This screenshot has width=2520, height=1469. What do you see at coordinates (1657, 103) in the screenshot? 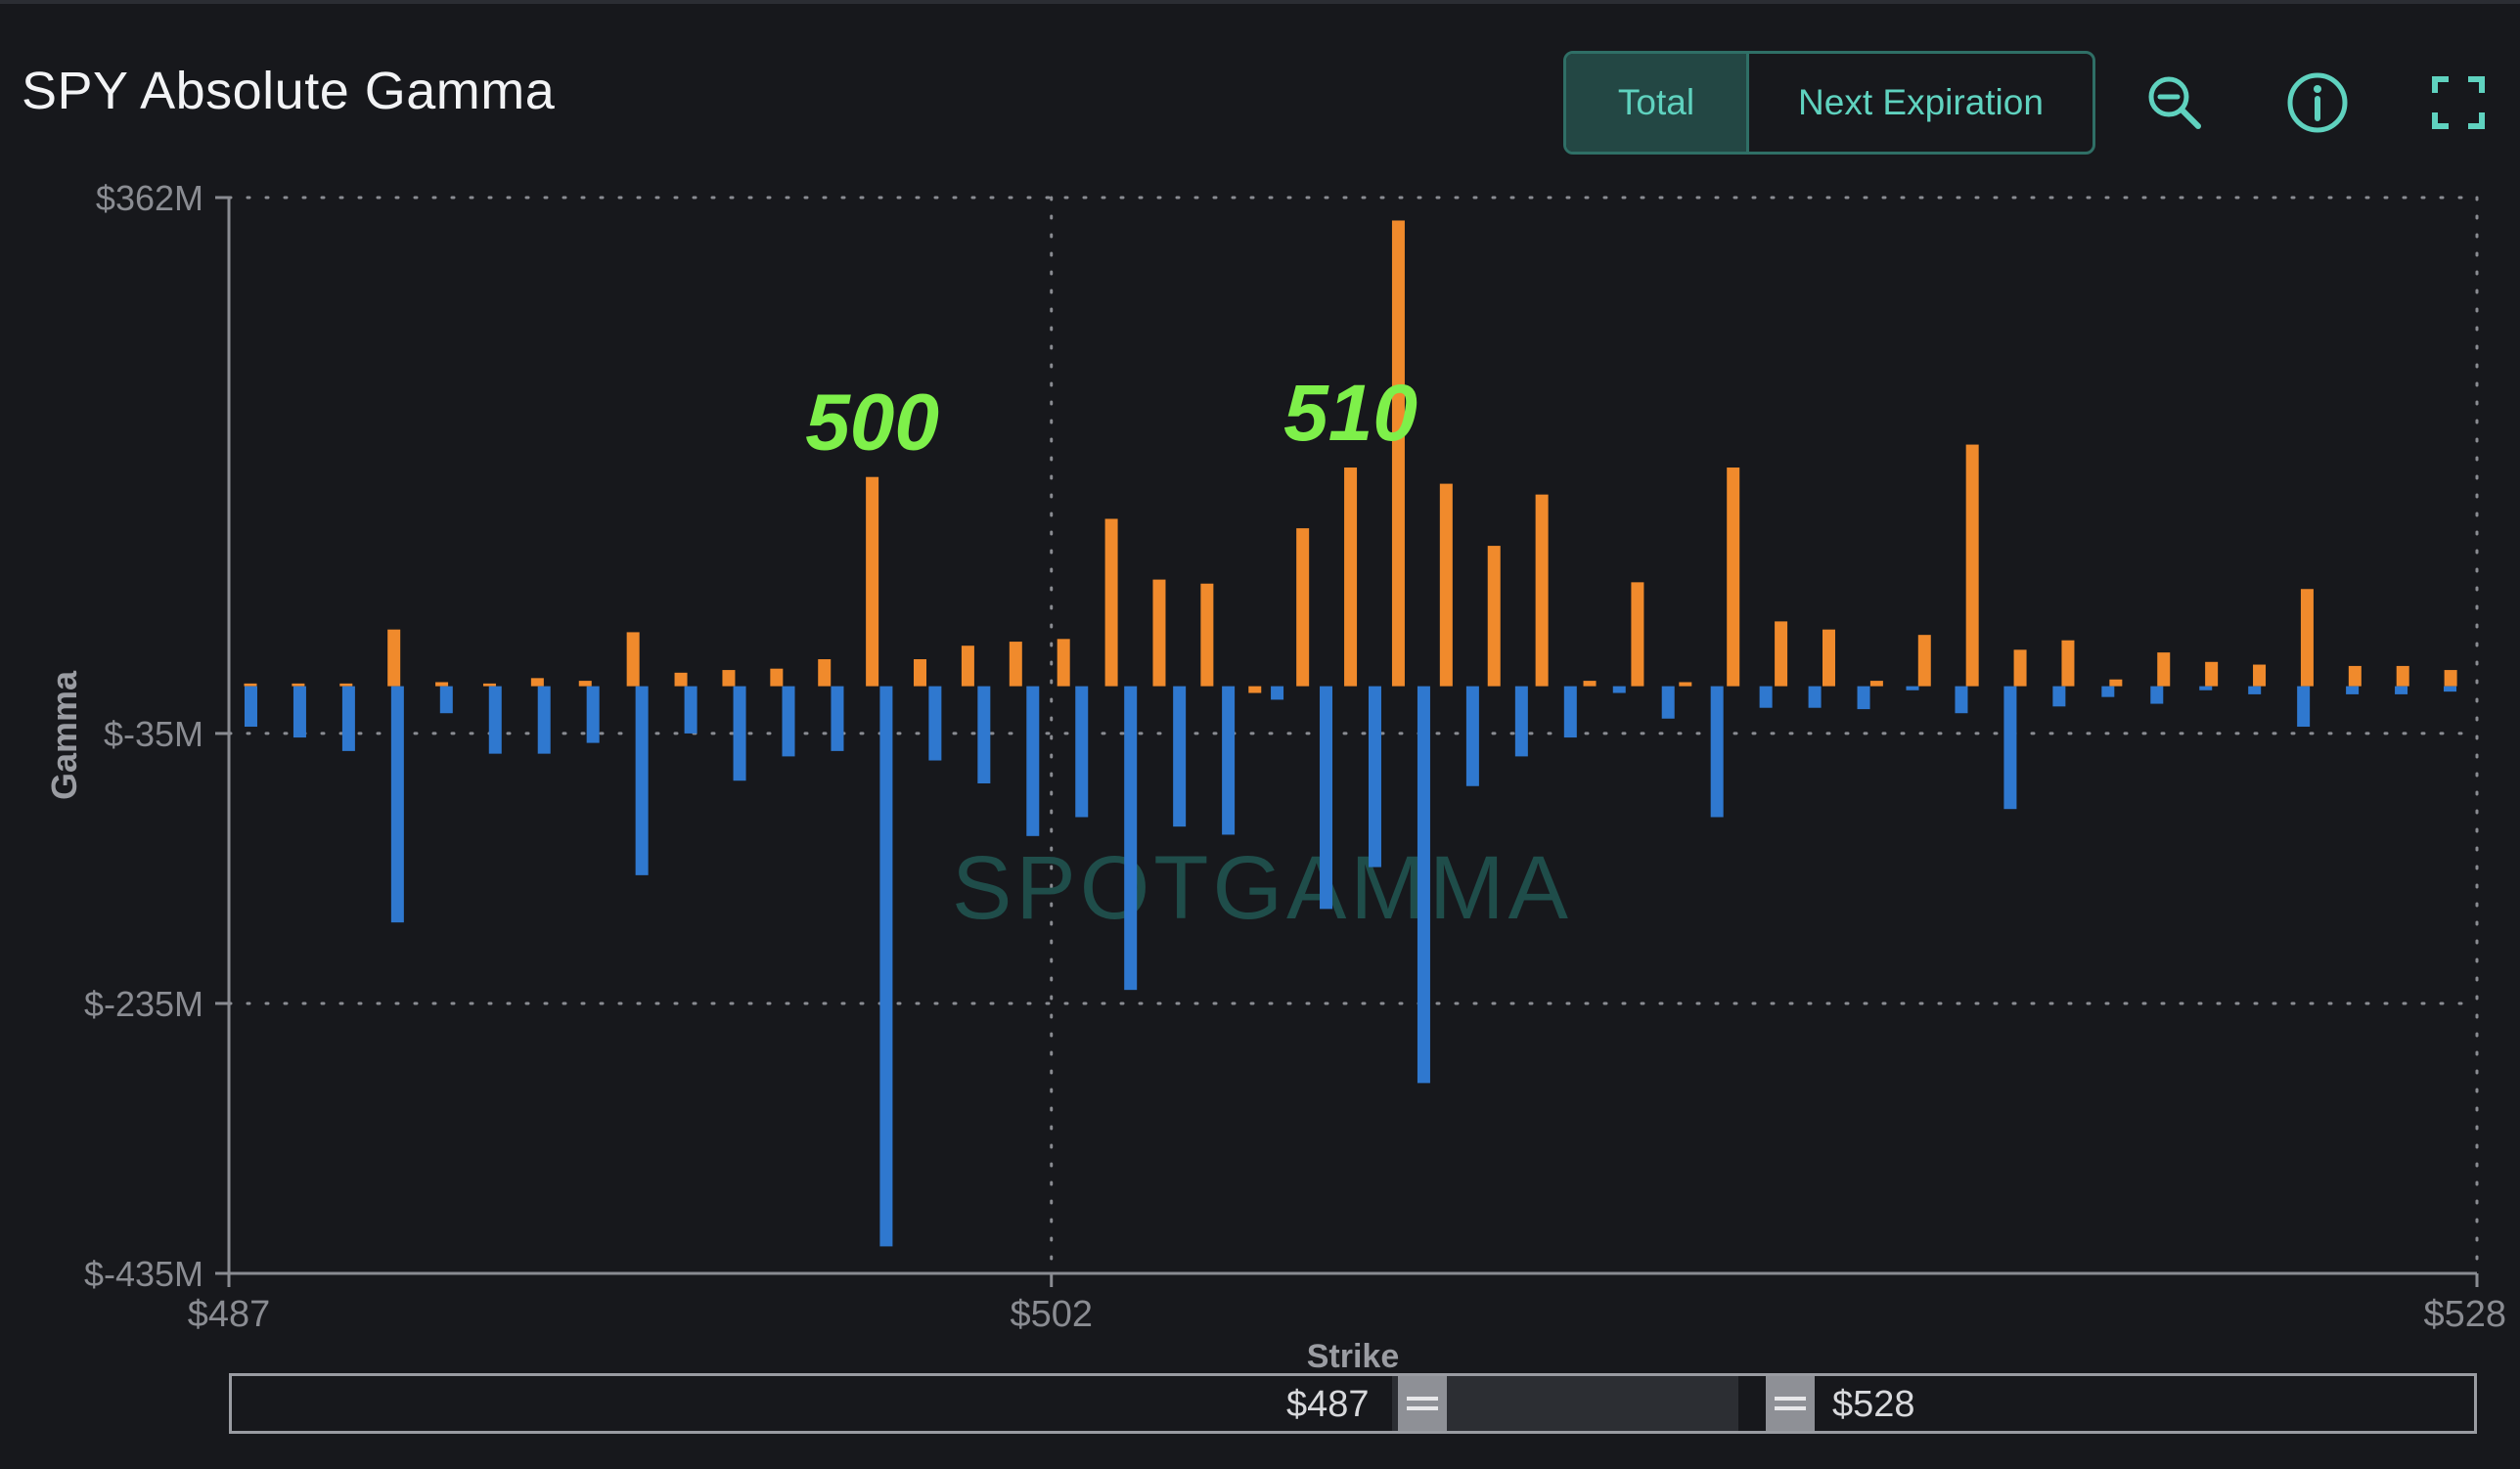
I see `total-toggle-button: Total` at bounding box center [1657, 103].